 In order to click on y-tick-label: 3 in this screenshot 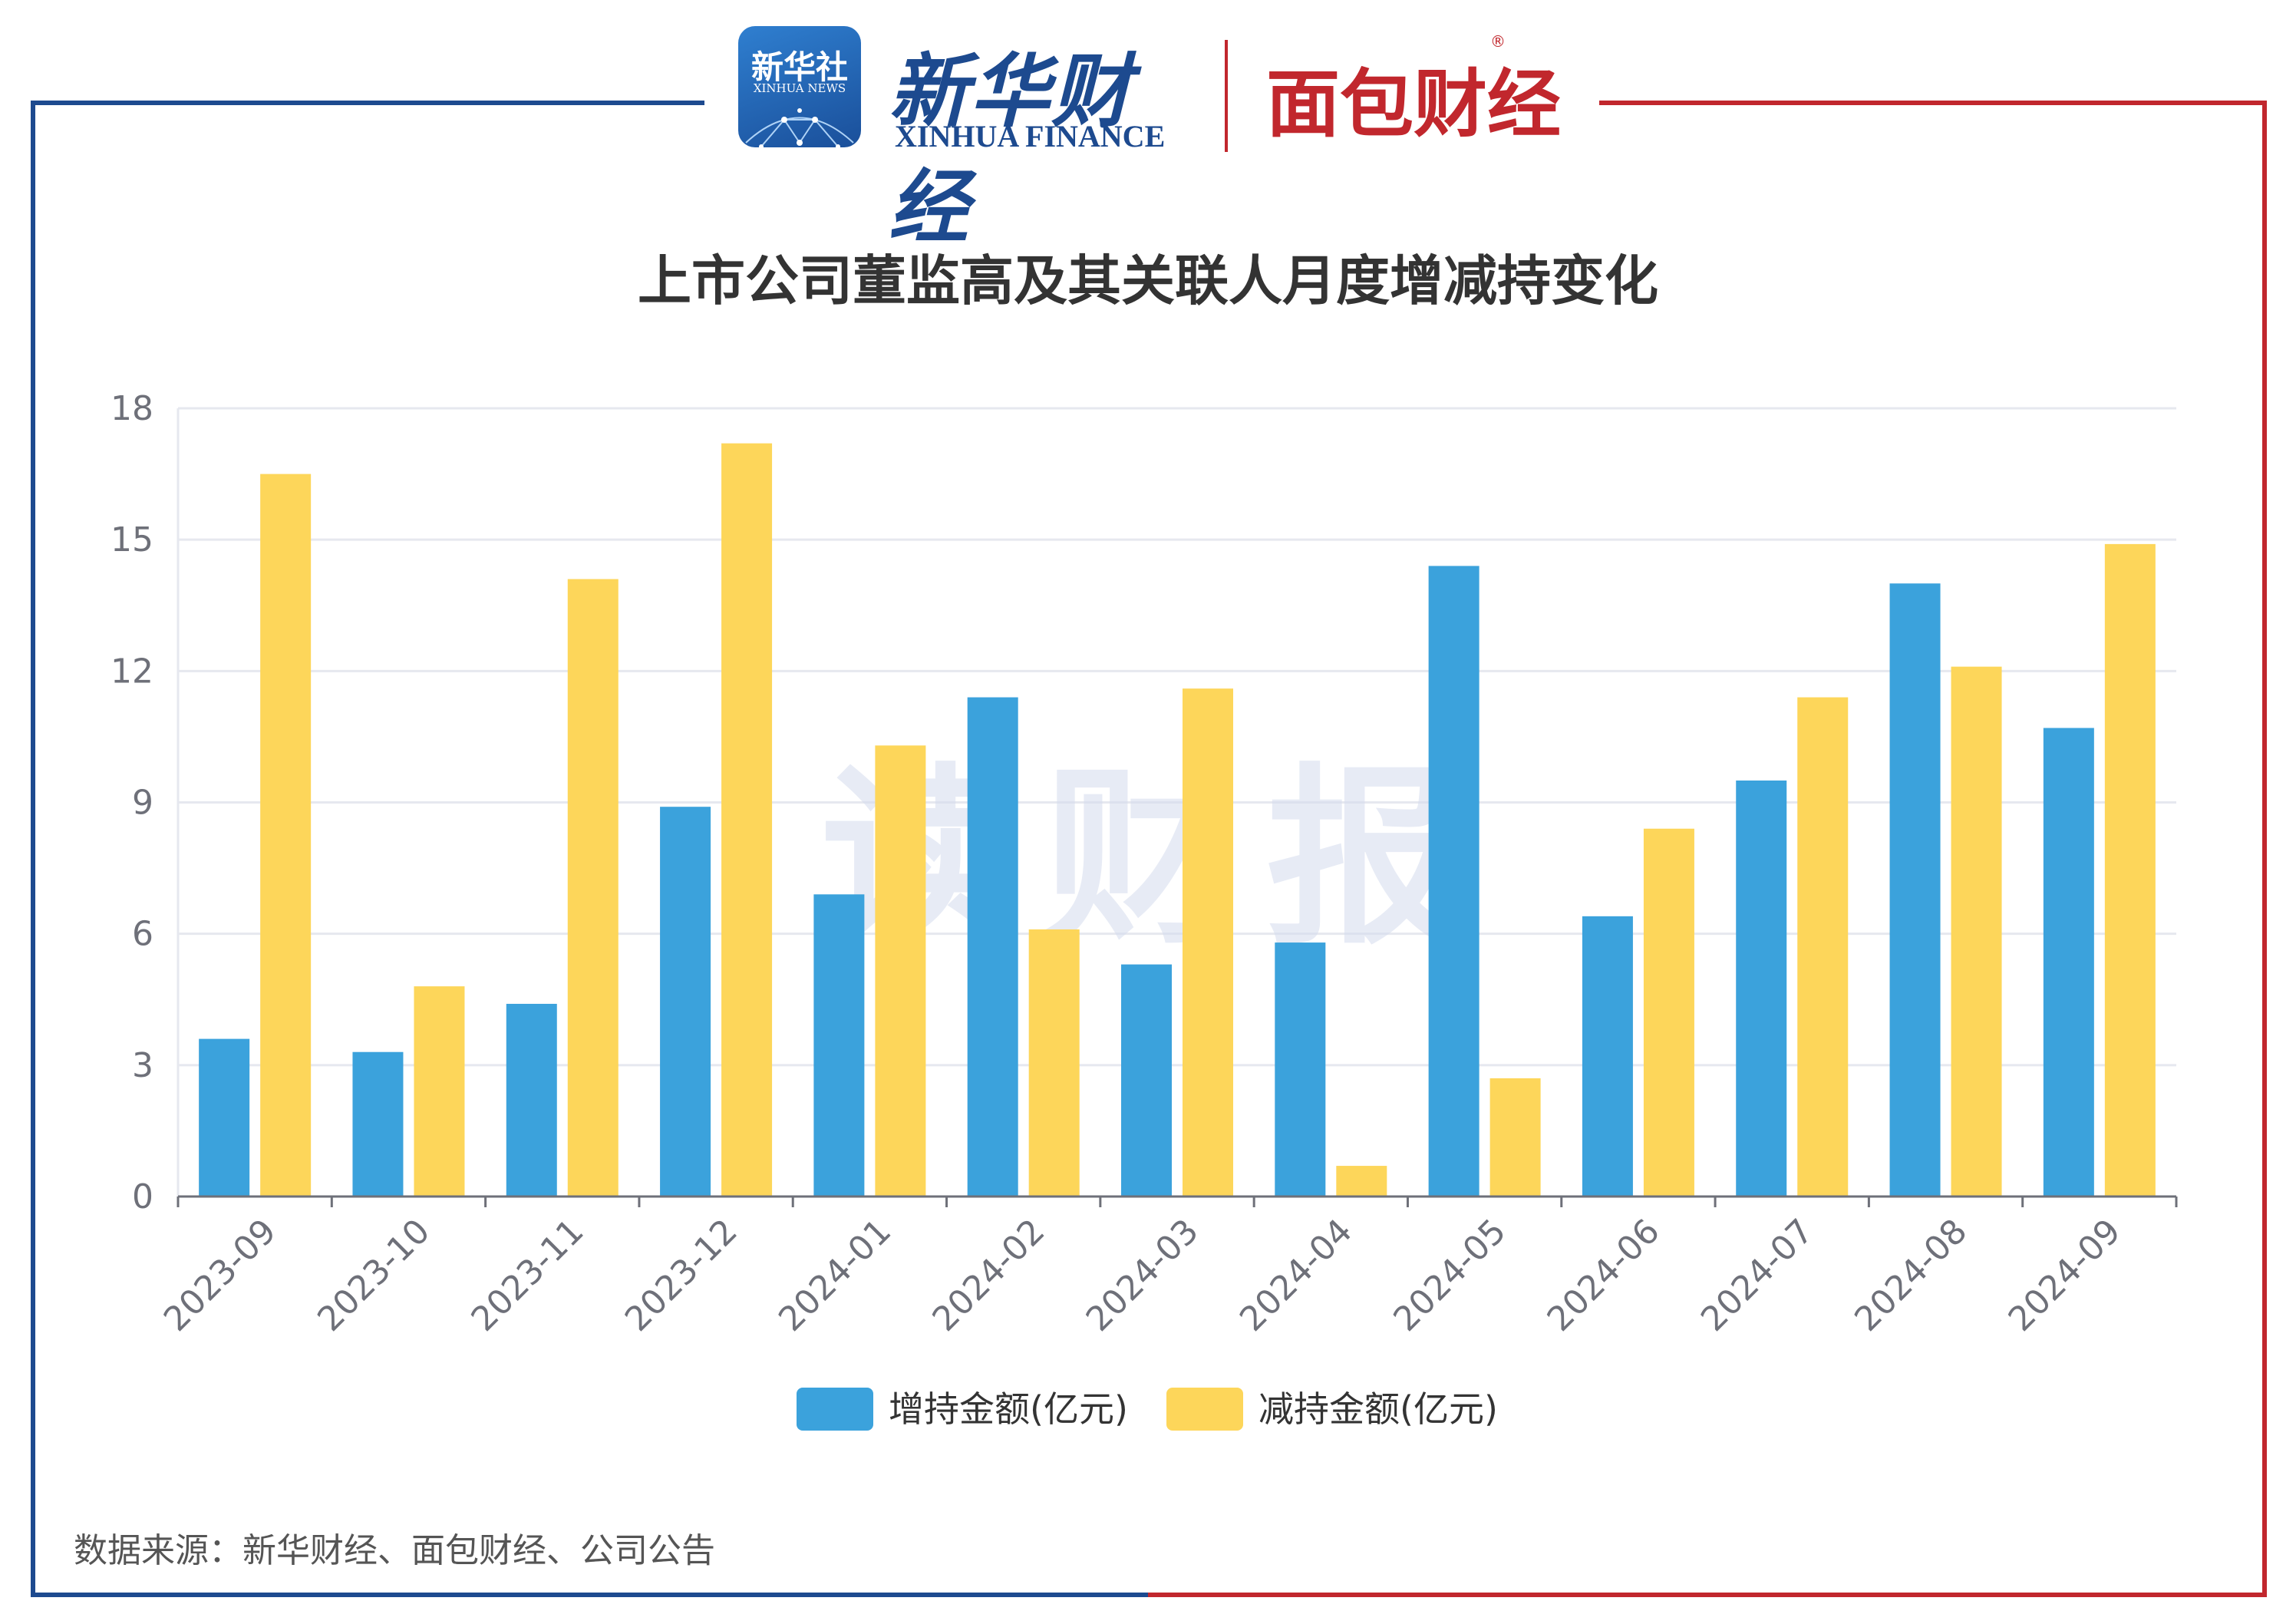, I will do `click(142, 1065)`.